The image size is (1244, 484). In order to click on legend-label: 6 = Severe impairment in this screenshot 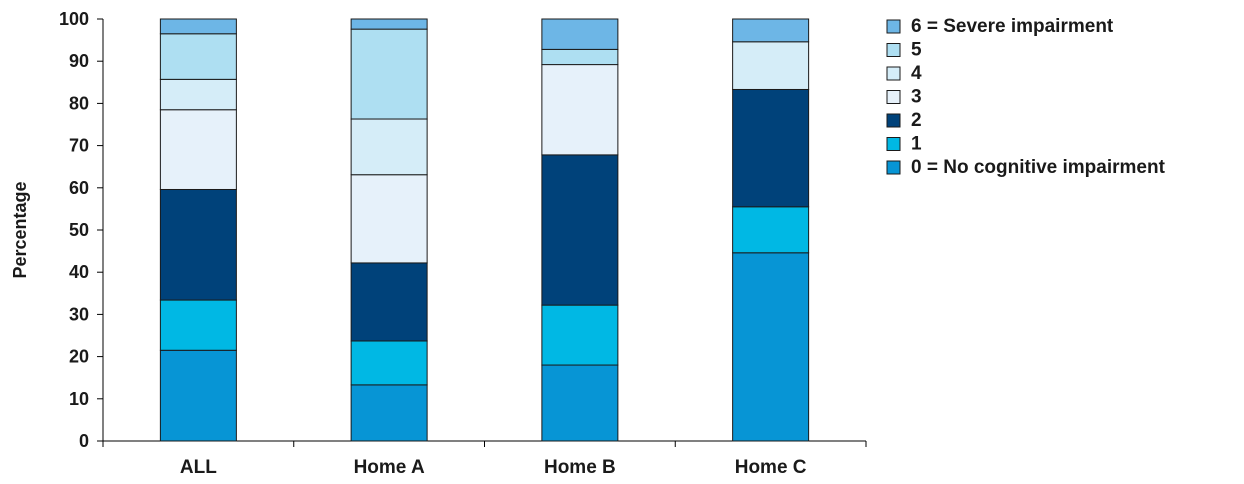, I will do `click(1012, 26)`.